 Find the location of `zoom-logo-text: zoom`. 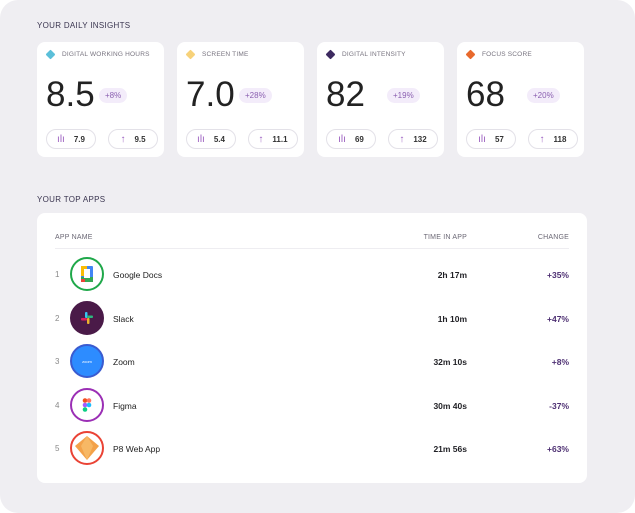

zoom-logo-text: zoom is located at coordinates (87, 361).